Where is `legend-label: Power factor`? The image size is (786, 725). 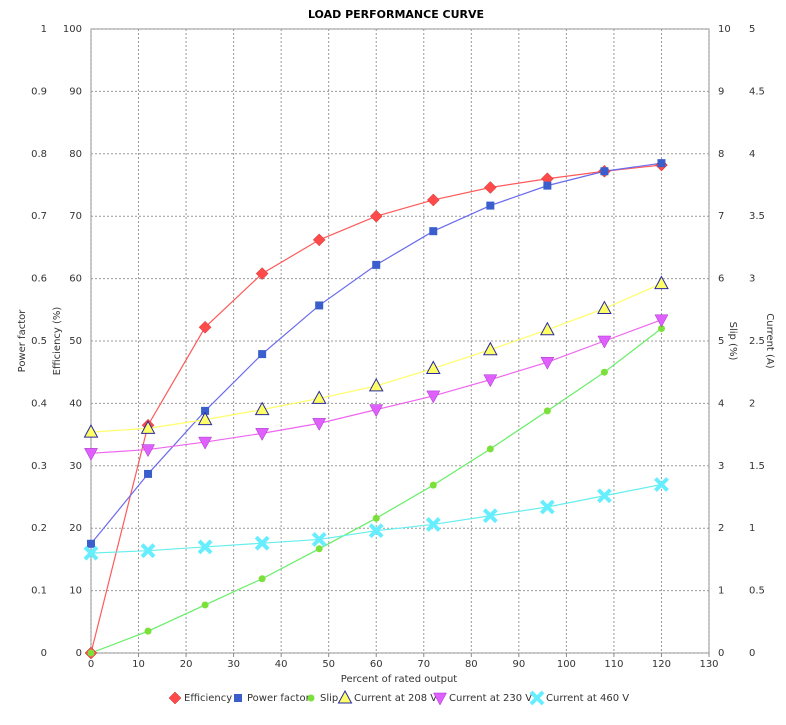
legend-label: Power factor is located at coordinates (279, 698).